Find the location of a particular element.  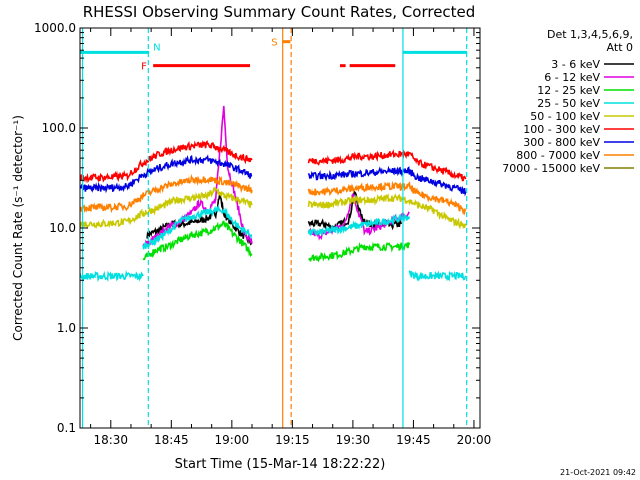

x-axis-label: Start Time (15-Mar-14 18:22:22) is located at coordinates (280, 464).